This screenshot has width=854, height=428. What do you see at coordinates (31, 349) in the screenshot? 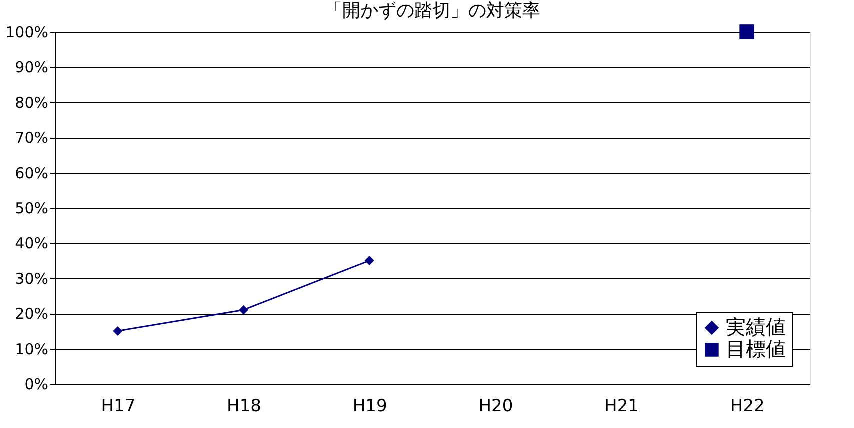
I see `y-tick-label: 10%` at bounding box center [31, 349].